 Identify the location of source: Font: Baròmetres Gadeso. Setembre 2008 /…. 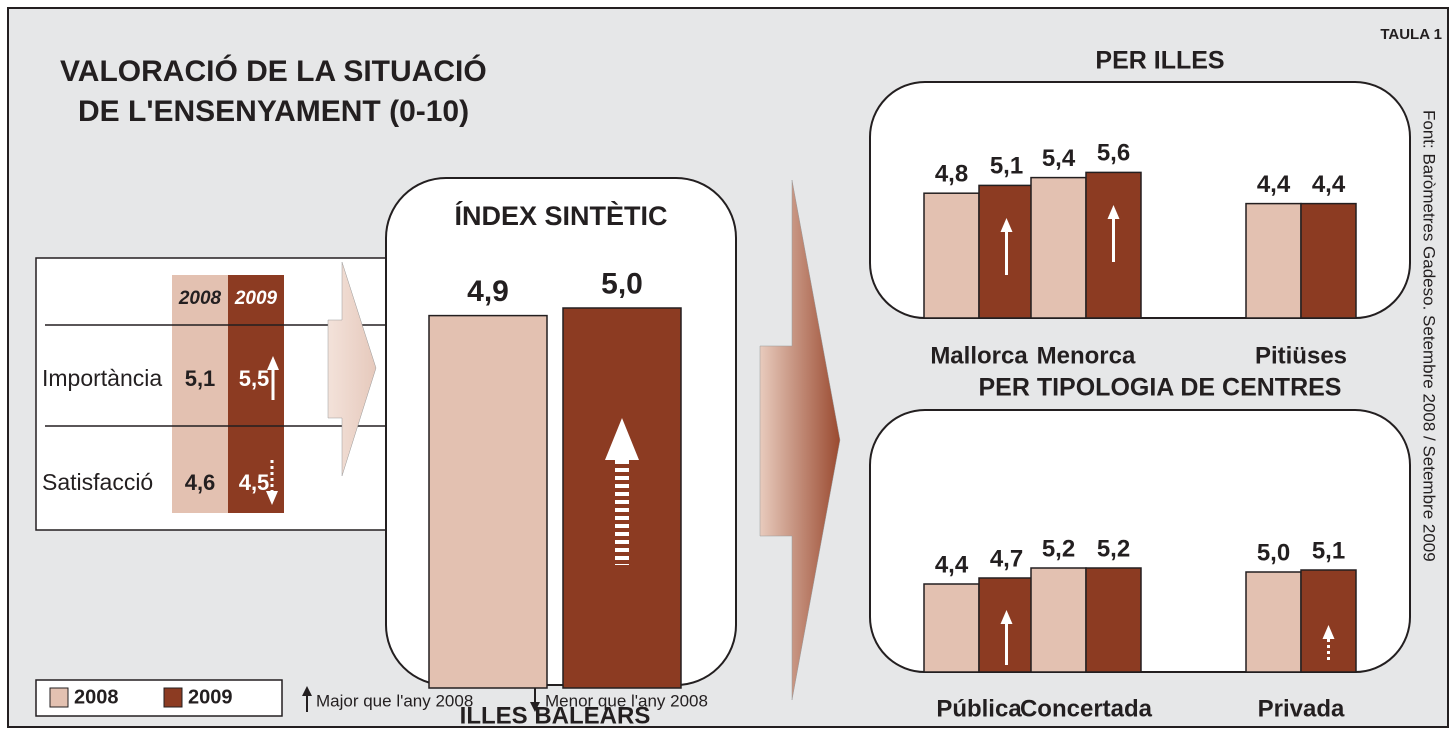
(1429, 336).